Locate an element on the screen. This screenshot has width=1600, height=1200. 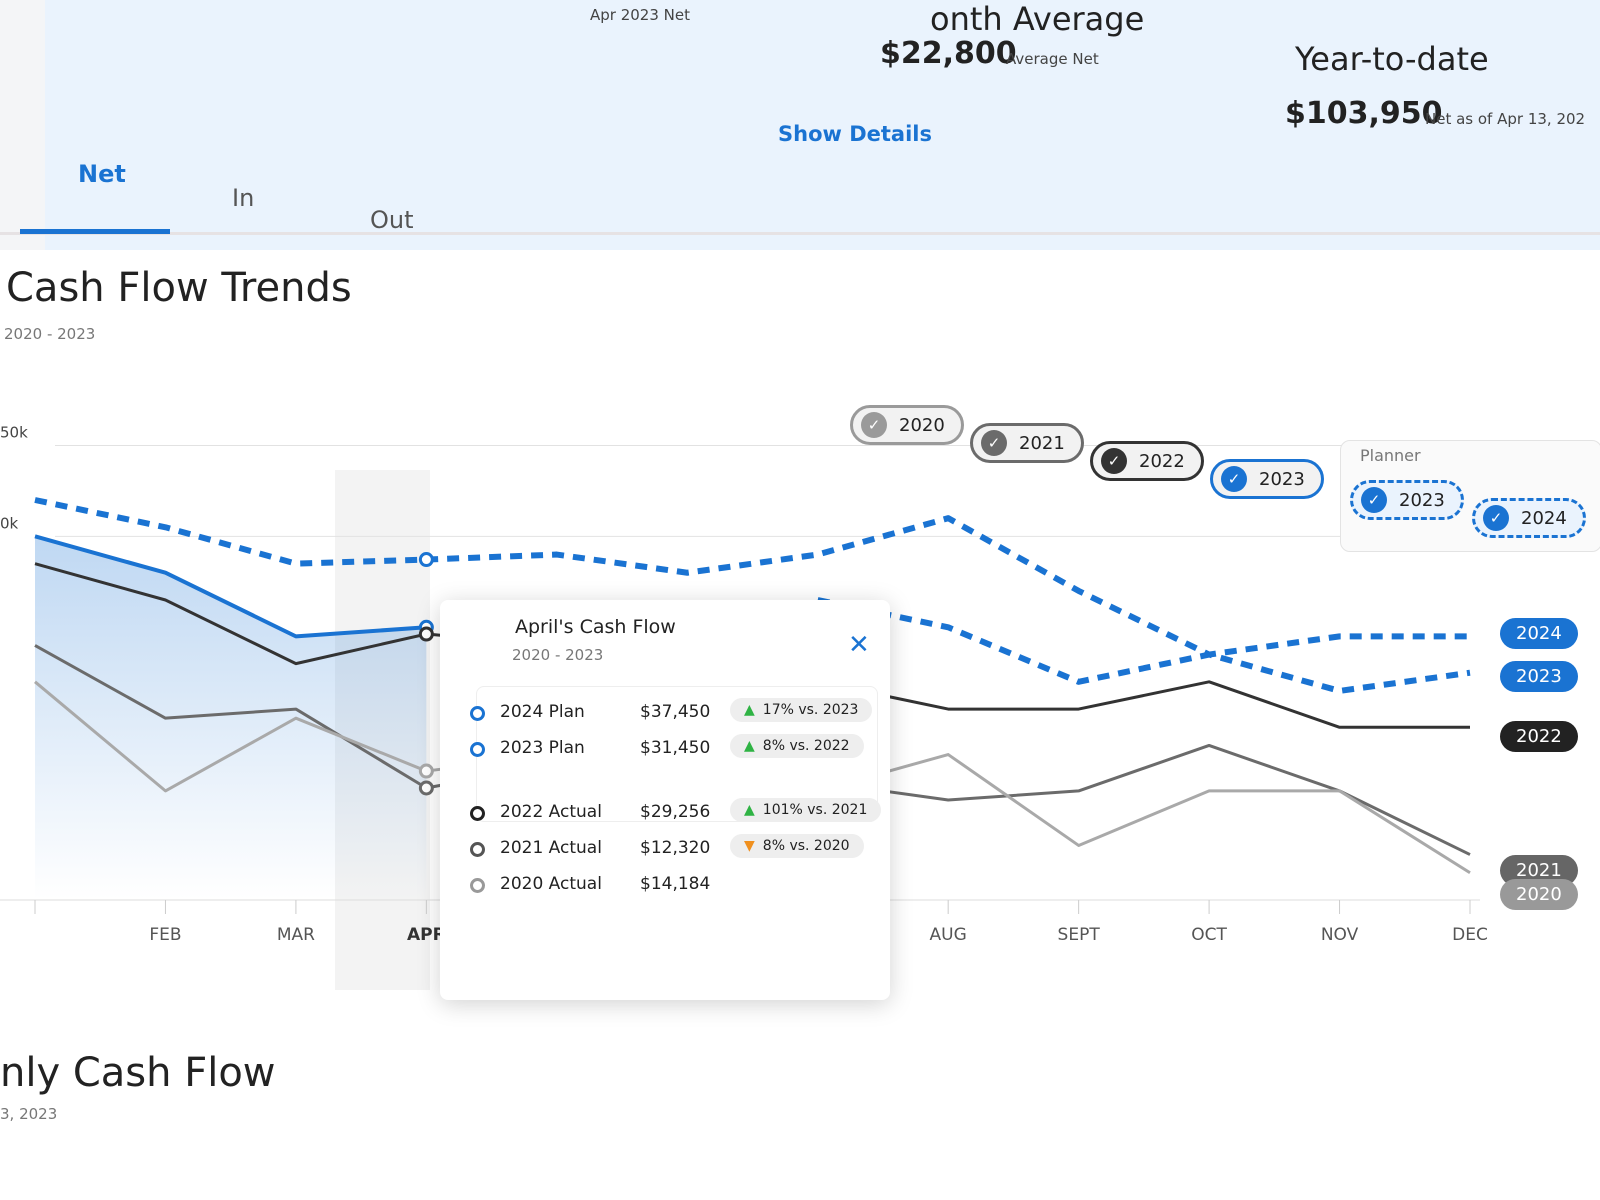
row-badge: ▲ 17% vs. 2023 is located at coordinates (801, 710).